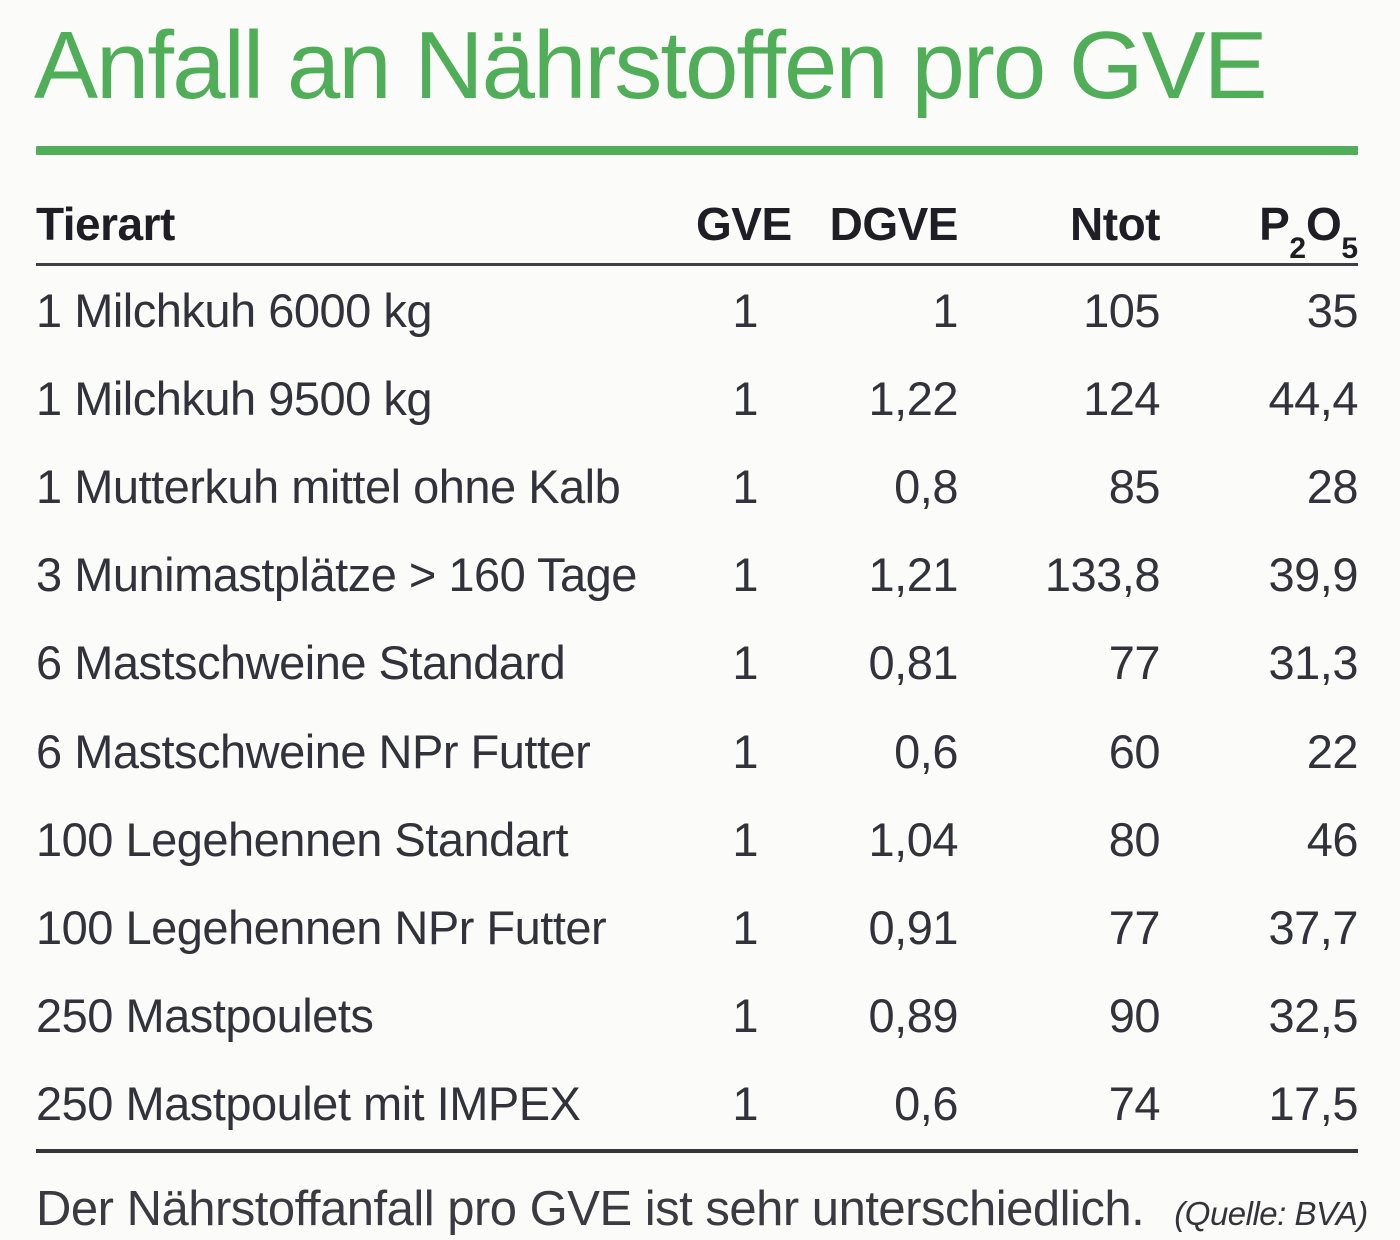  I want to click on header-divider-rule, so click(697, 264).